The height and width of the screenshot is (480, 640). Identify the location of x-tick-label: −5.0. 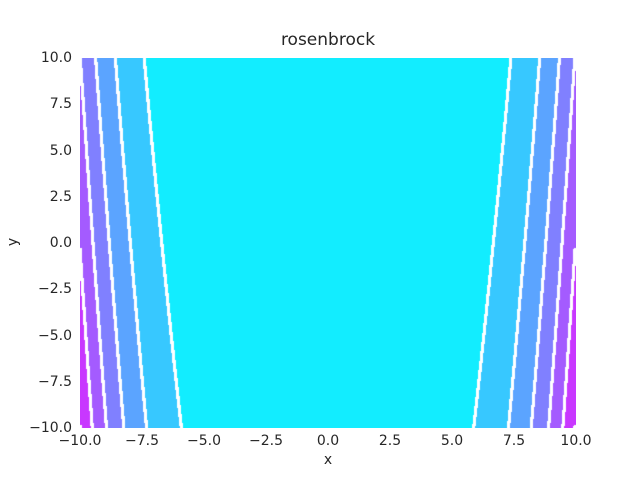
(204, 441).